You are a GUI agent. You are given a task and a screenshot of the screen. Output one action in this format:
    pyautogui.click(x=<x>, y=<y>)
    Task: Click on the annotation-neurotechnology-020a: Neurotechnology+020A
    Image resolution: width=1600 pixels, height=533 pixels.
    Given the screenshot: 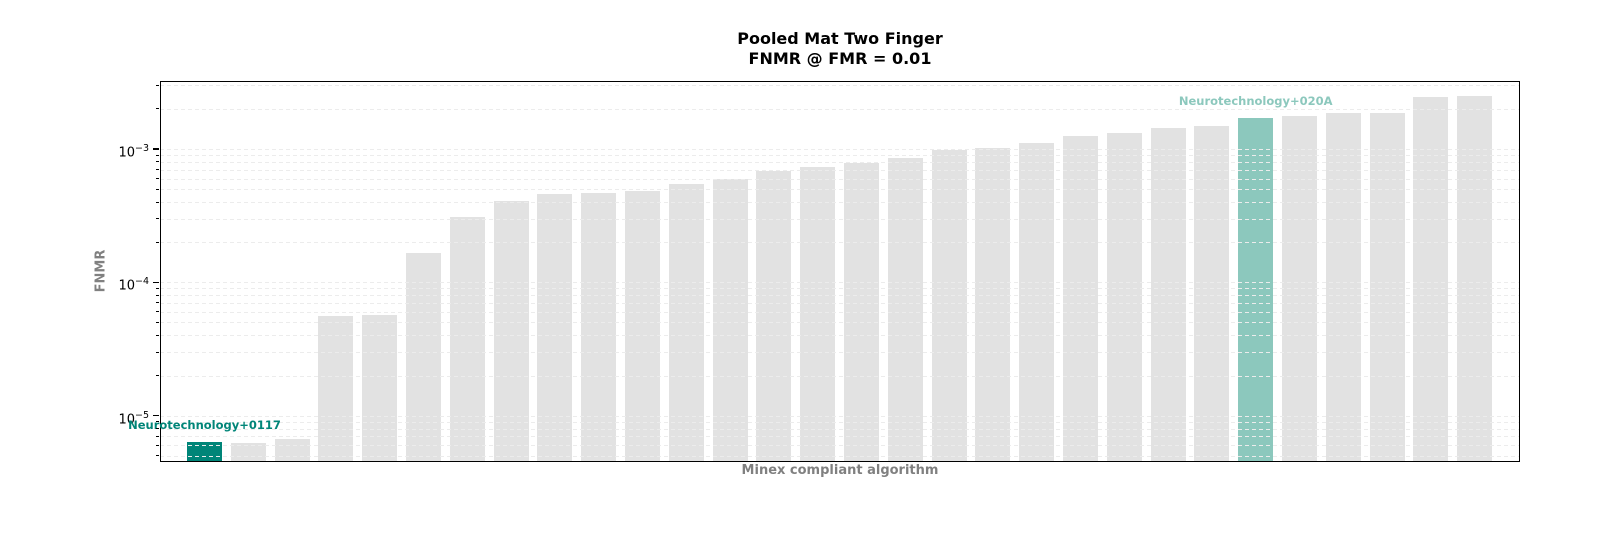 What is the action you would take?
    pyautogui.click(x=1255, y=100)
    